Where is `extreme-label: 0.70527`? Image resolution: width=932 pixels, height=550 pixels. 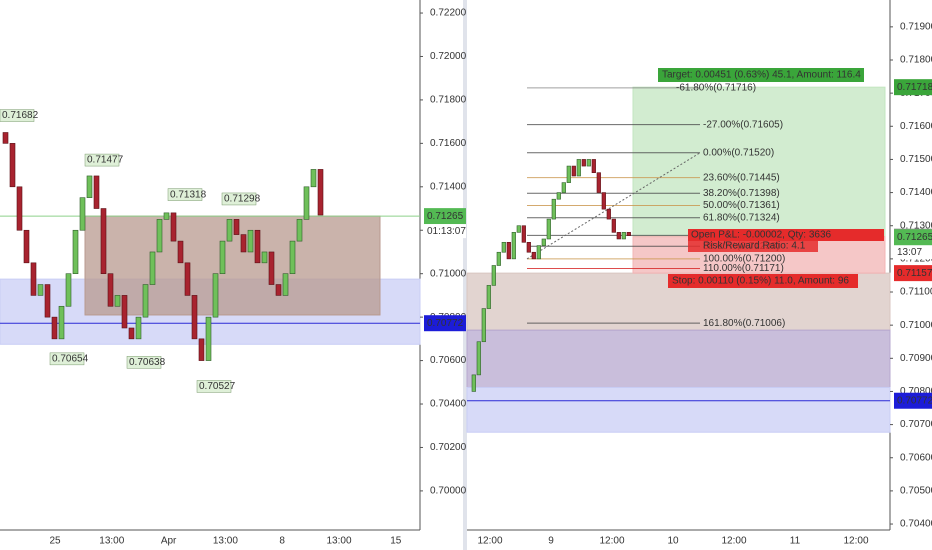
extreme-label: 0.70527 is located at coordinates (217, 386).